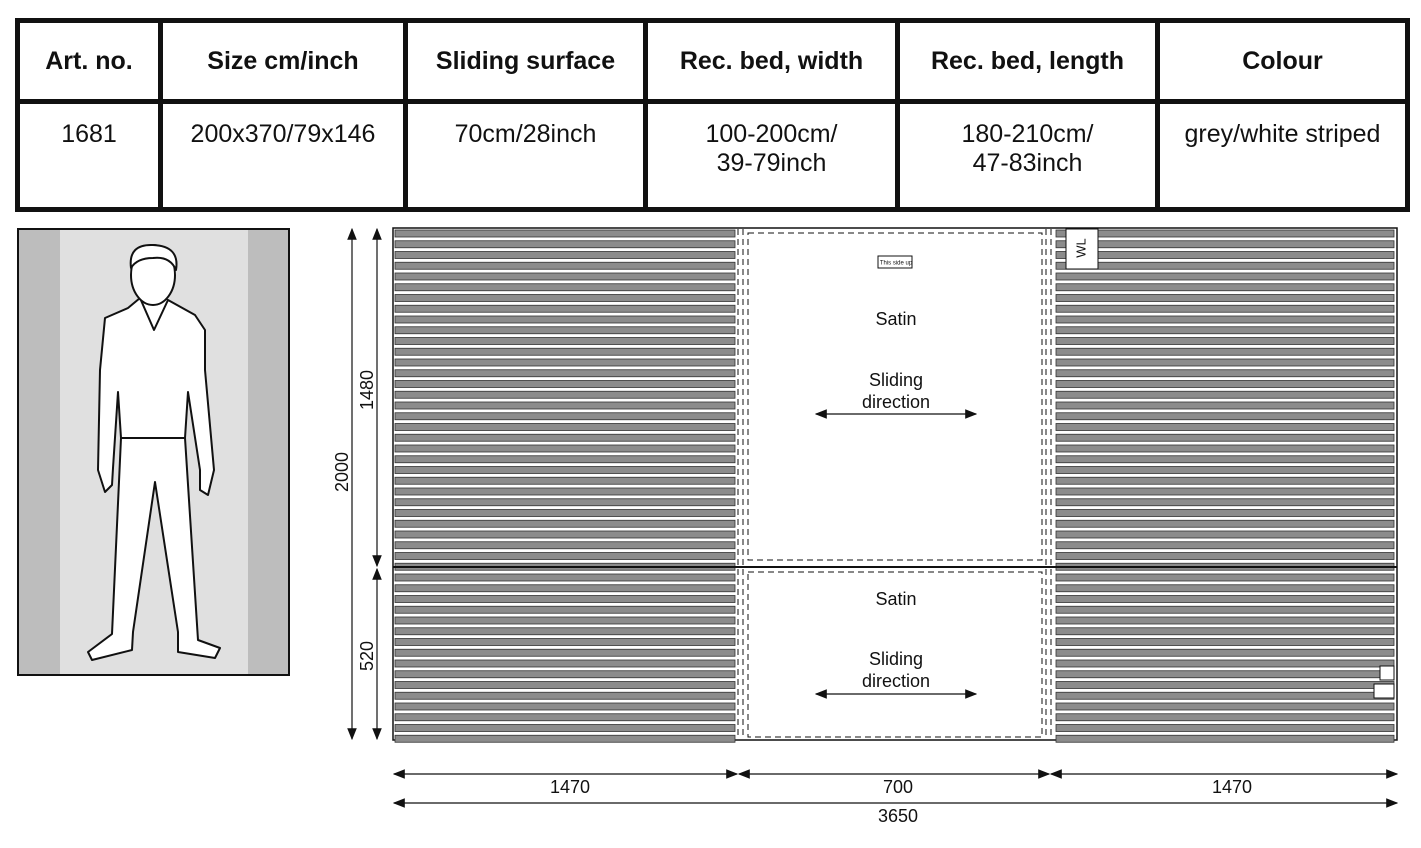 The image size is (1421, 848). I want to click on cell: 70cm/28inch, so click(525, 155).